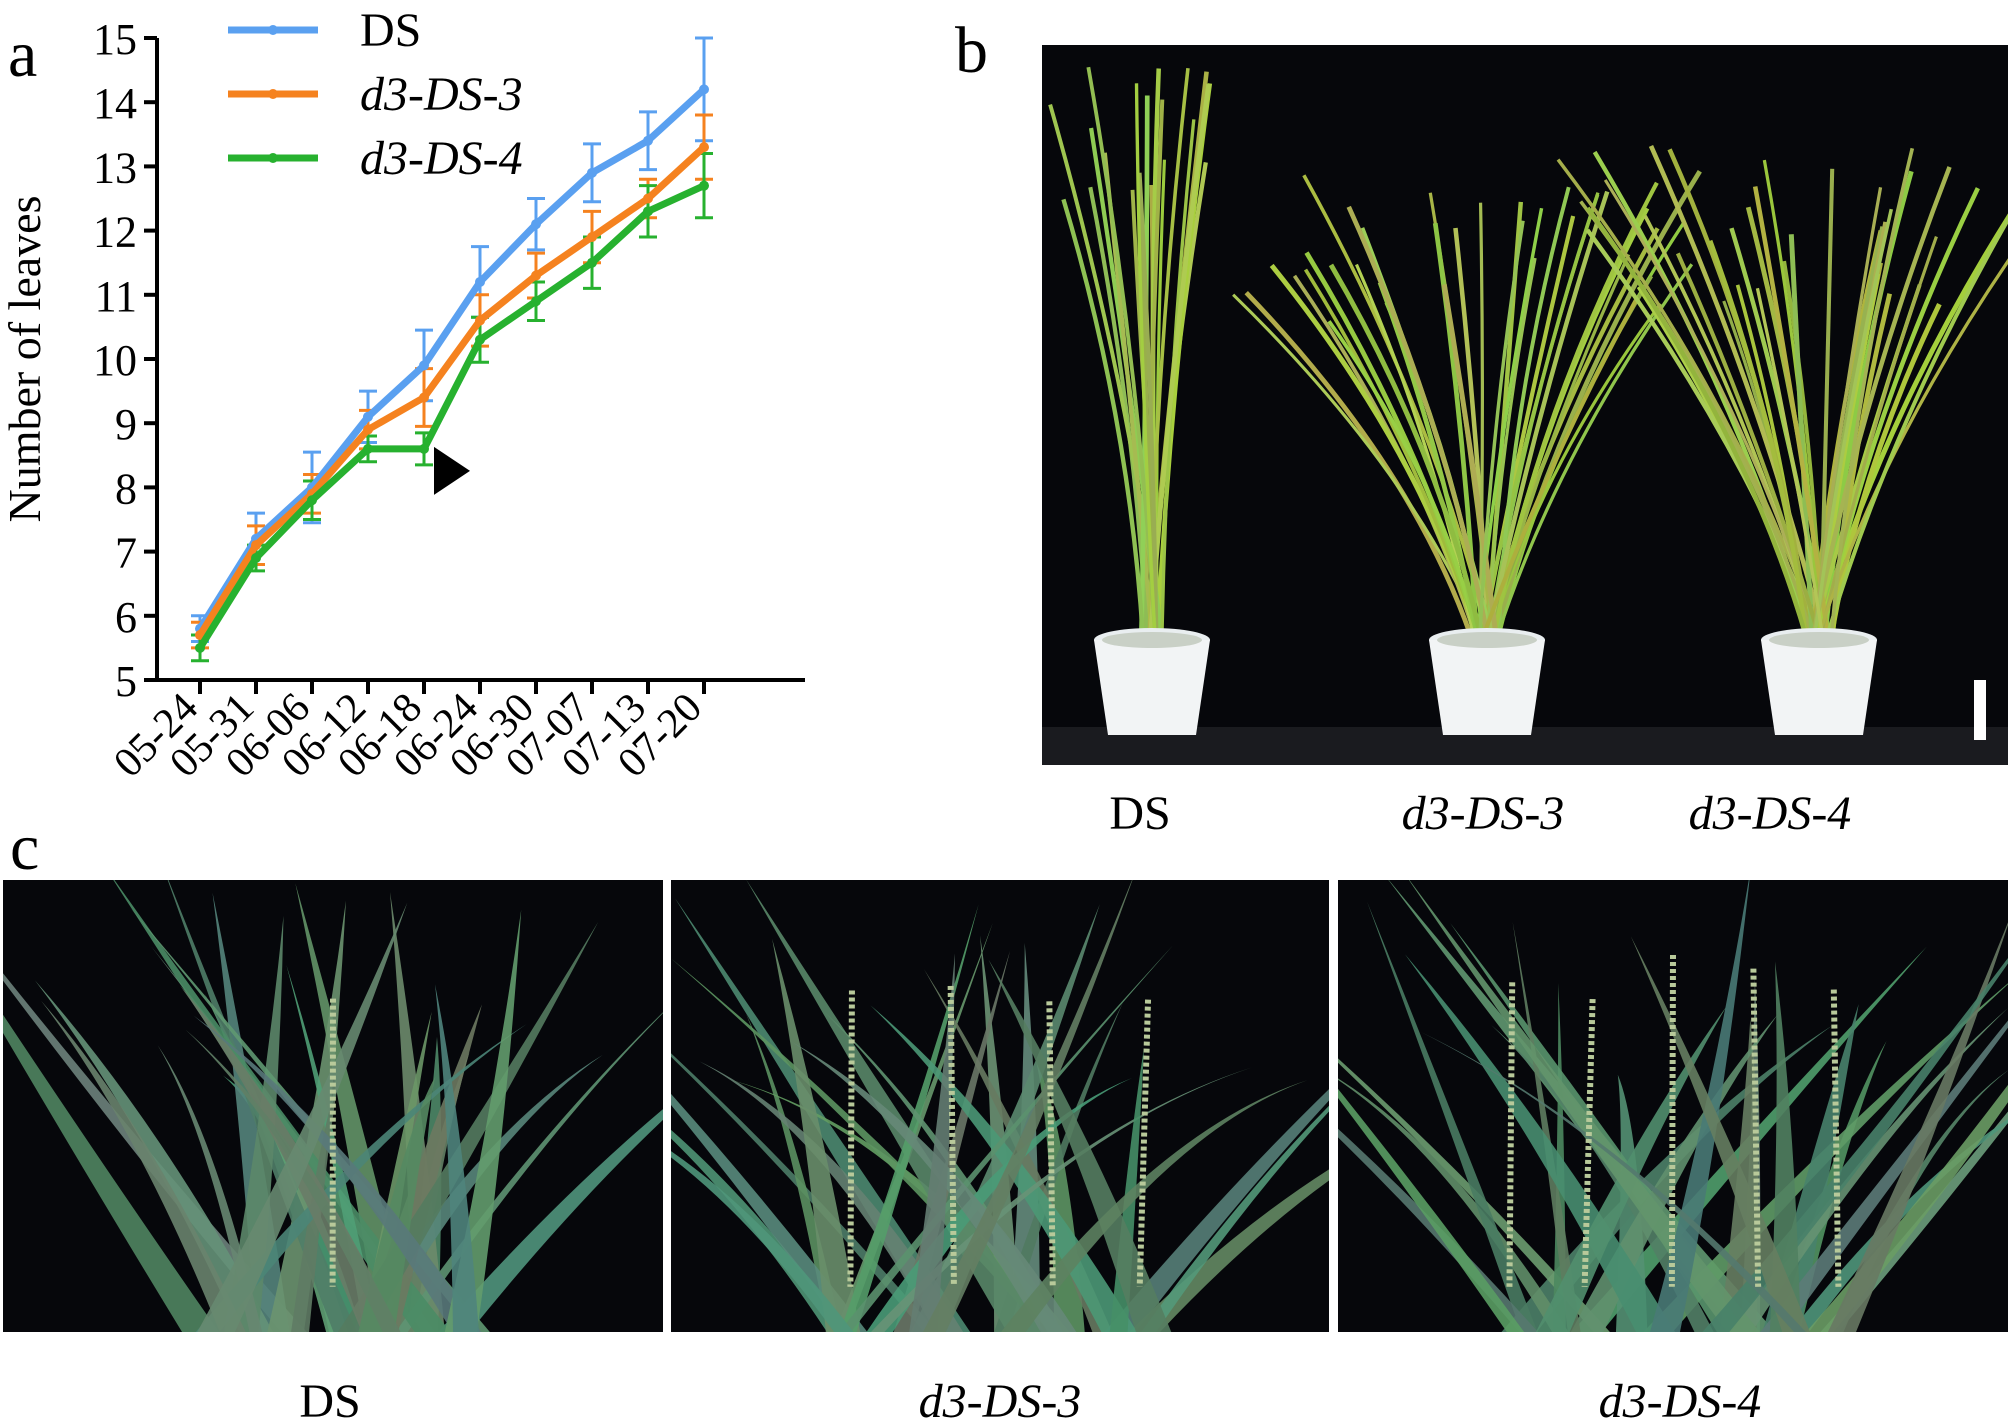  Describe the element at coordinates (971, 51) in the screenshot. I see `panel-b-label: b` at that location.